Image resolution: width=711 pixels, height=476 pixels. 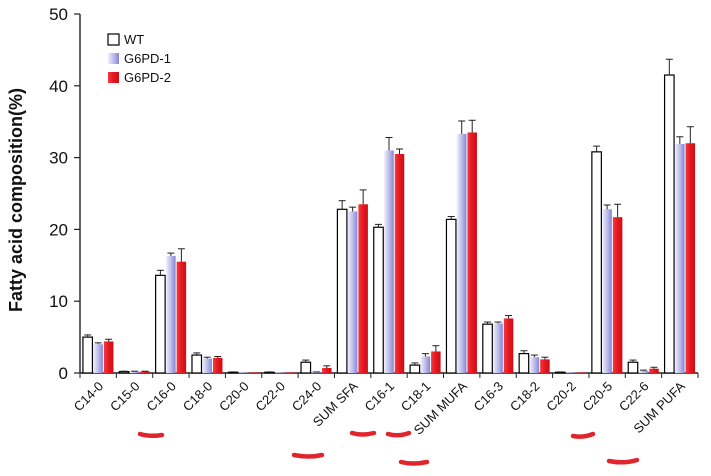 What do you see at coordinates (58, 301) in the screenshot?
I see `y-tick-label-10: 10` at bounding box center [58, 301].